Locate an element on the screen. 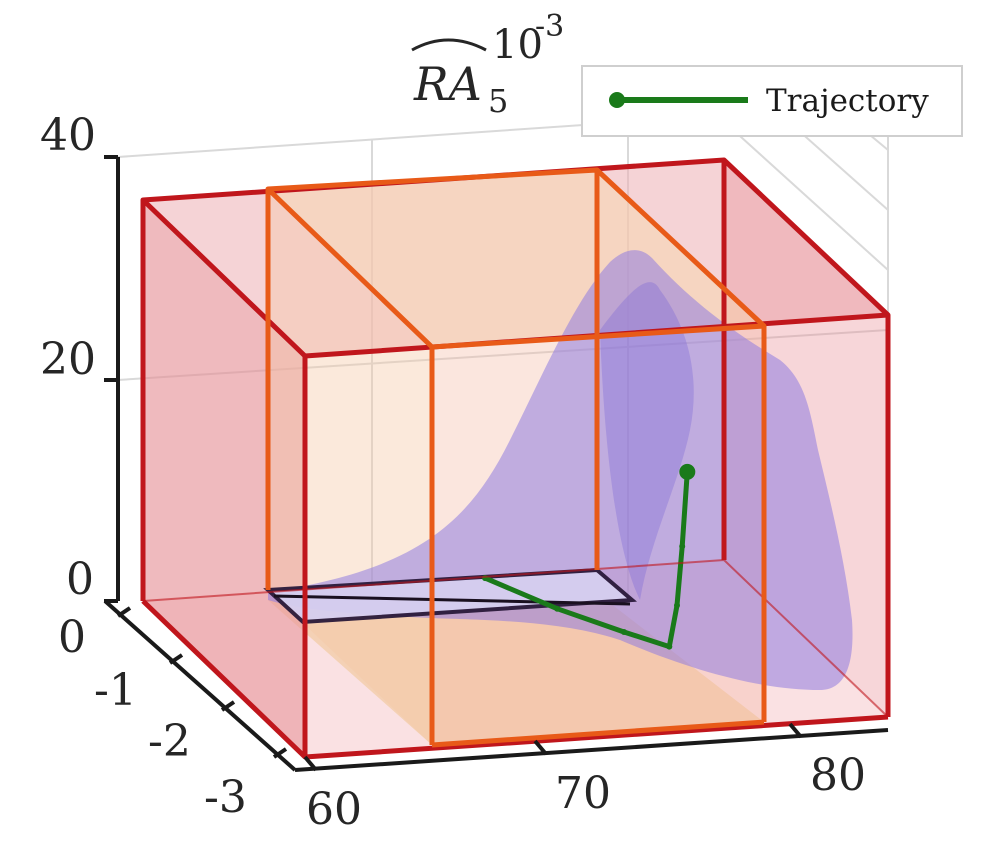 The height and width of the screenshot is (854, 997). y-tick-label: -1 is located at coordinates (115, 690).